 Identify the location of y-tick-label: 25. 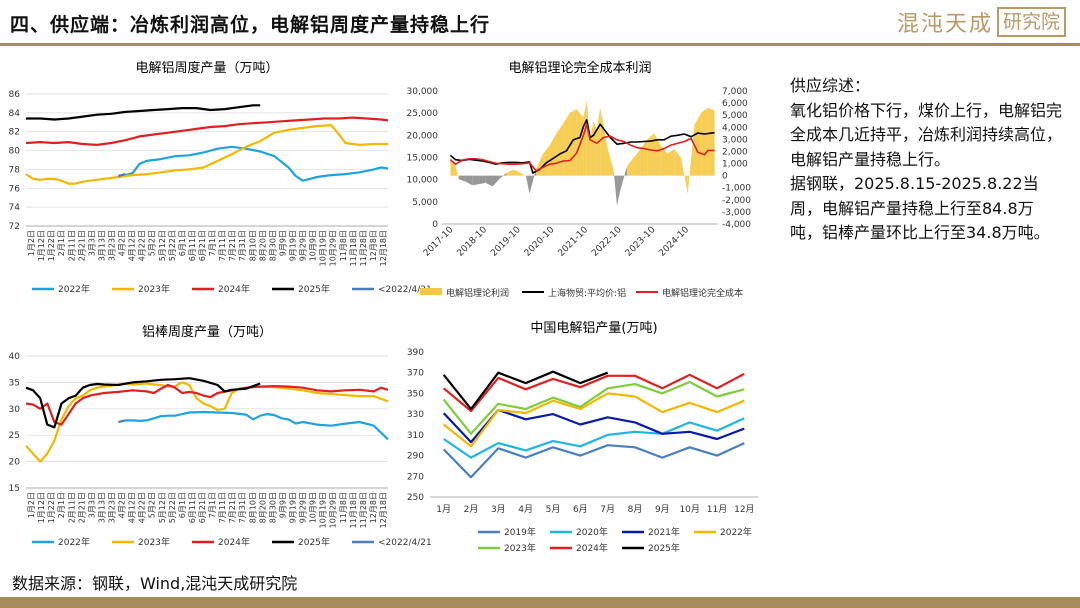
(14, 436).